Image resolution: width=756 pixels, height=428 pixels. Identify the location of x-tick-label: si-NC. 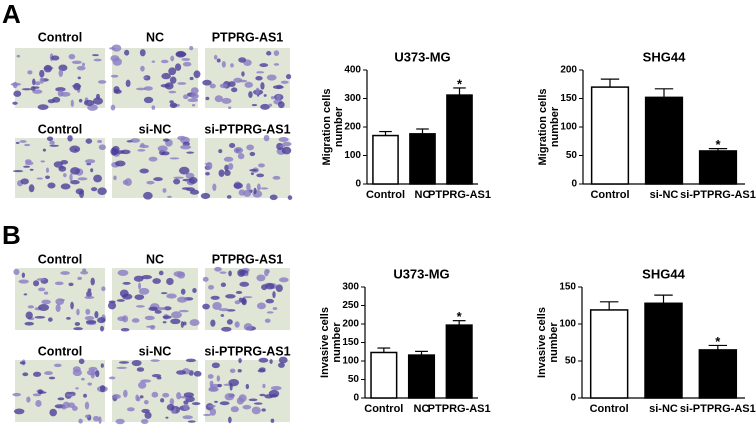
(663, 409).